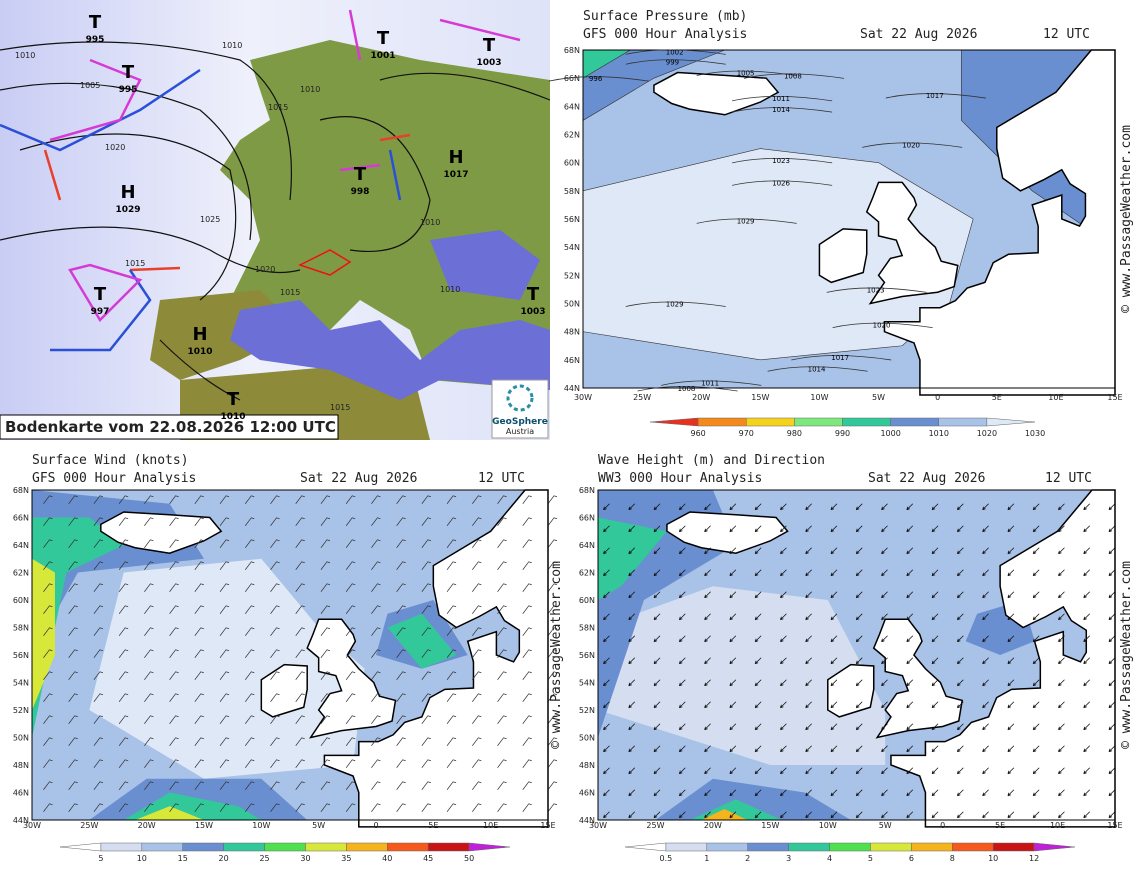  I want to click on colorbar-label: 1020, so click(987, 433).